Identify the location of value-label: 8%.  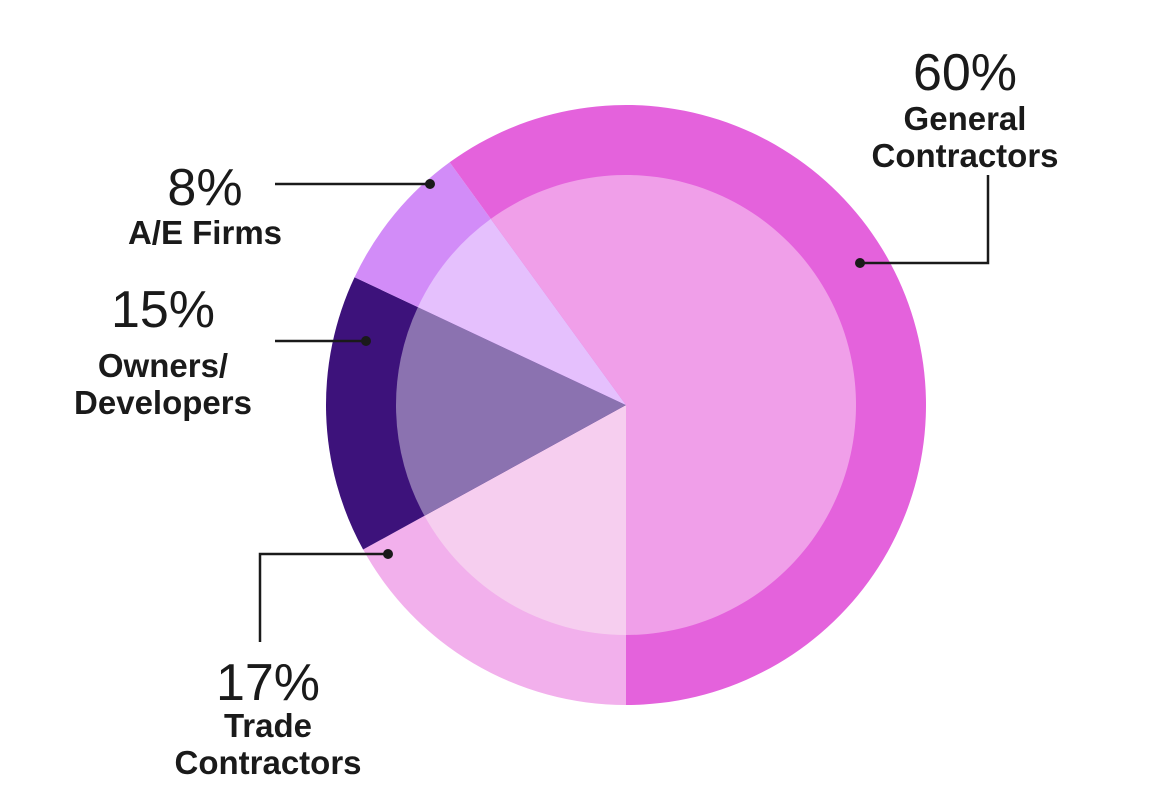
(205, 188).